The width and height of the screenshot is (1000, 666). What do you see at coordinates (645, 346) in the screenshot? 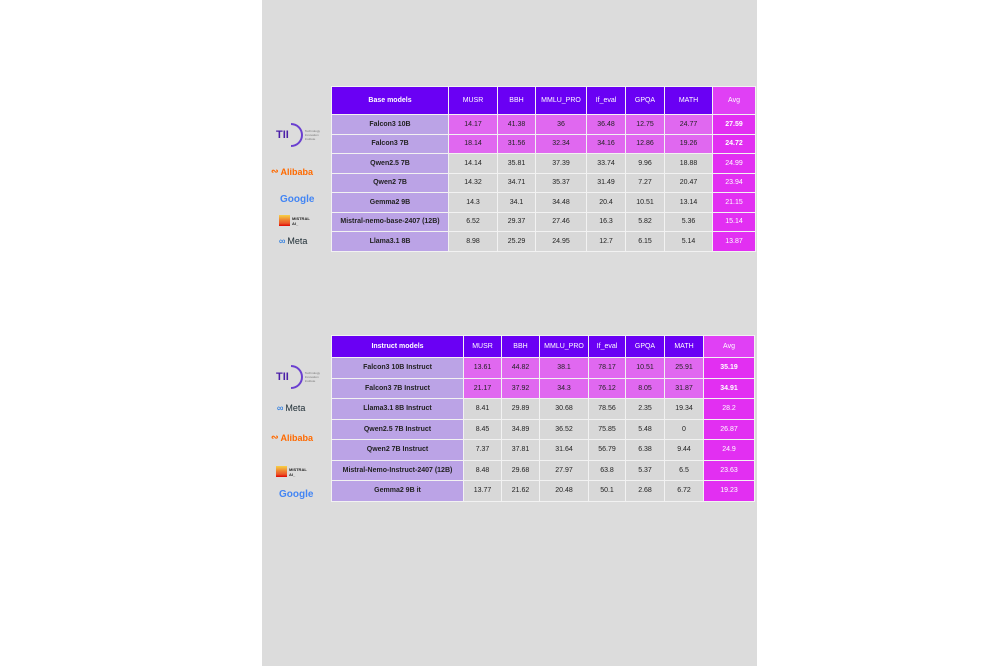
I see `column-header: GPQA` at bounding box center [645, 346].